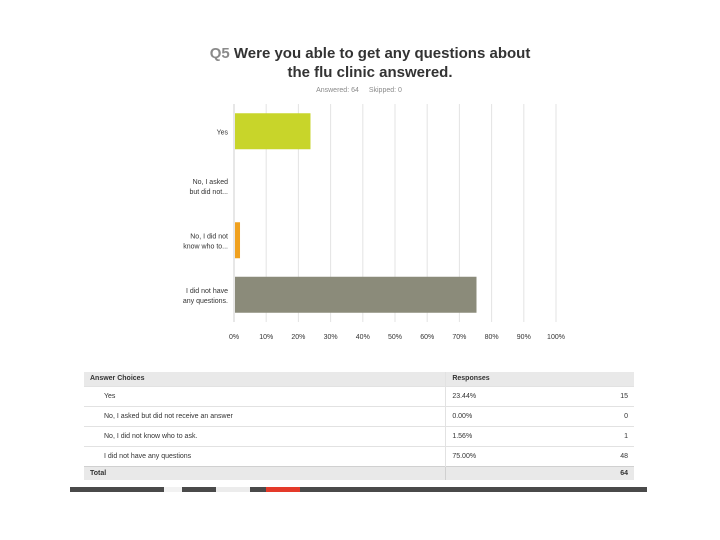 The image size is (720, 540). I want to click on row-count: 1, so click(598, 435).